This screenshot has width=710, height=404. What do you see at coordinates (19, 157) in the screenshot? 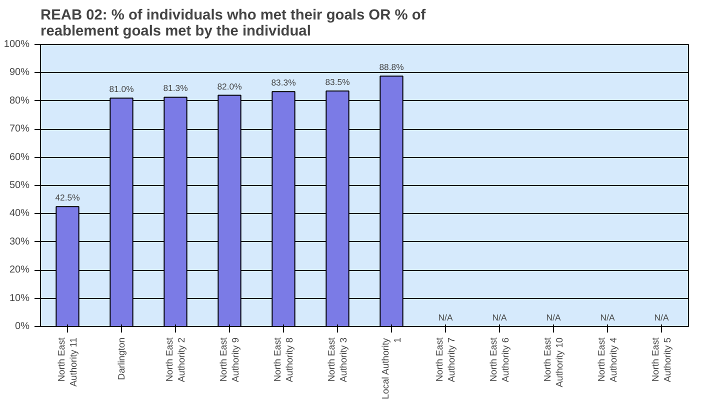
I see `y-tick-label: 60%` at bounding box center [19, 157].